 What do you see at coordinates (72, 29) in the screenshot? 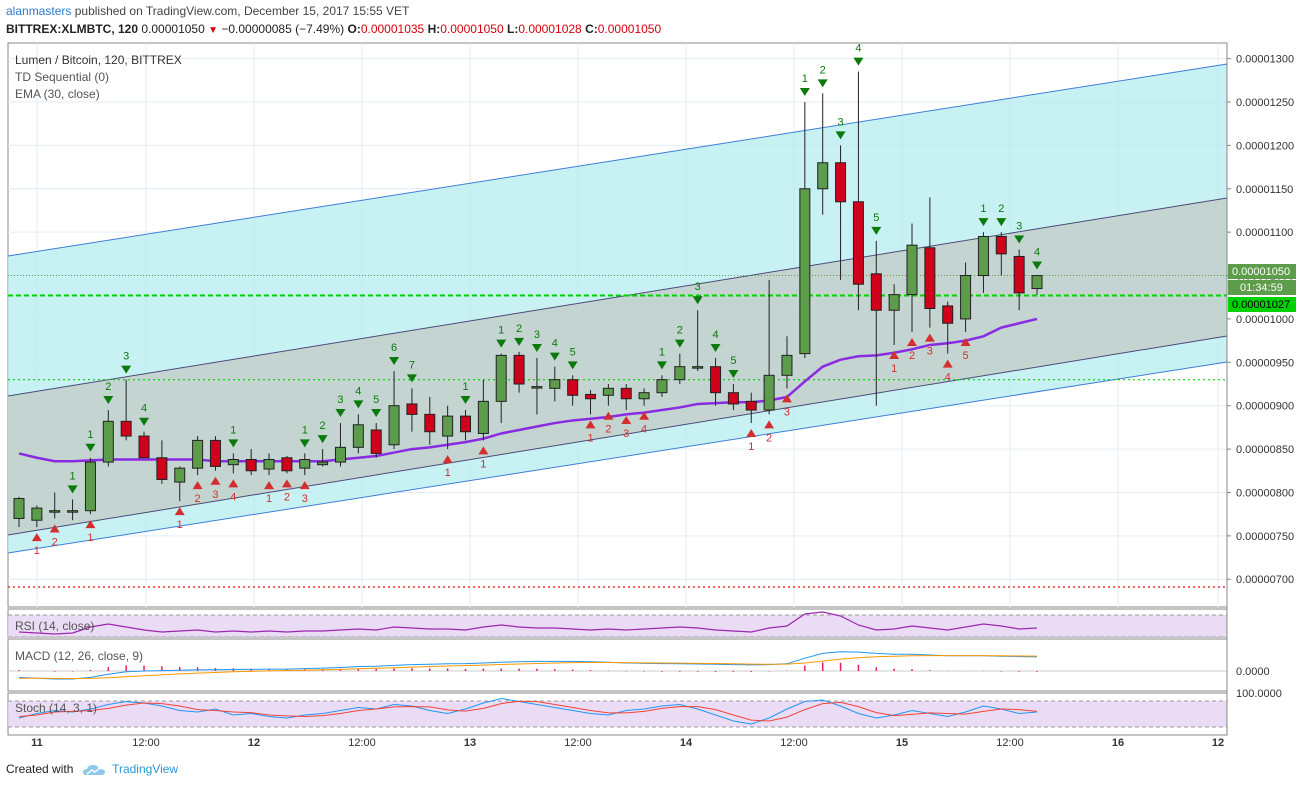
I see `symbol-line: BITTREX:XLMBTC, 120` at bounding box center [72, 29].